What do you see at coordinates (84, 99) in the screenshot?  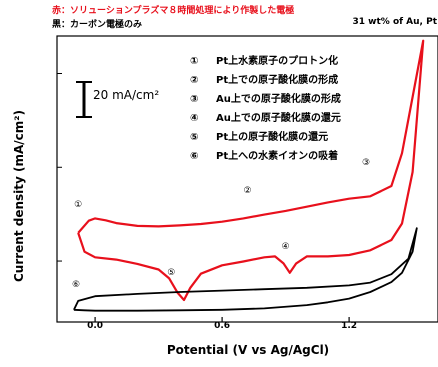 I see `scale-bar` at bounding box center [84, 99].